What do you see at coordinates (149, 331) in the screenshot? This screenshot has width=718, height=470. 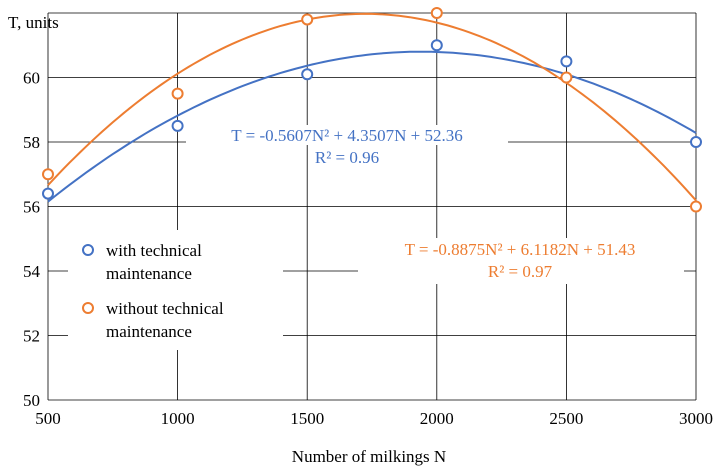 I see `legend-label-without-maintenance-line2: maintenance` at bounding box center [149, 331].